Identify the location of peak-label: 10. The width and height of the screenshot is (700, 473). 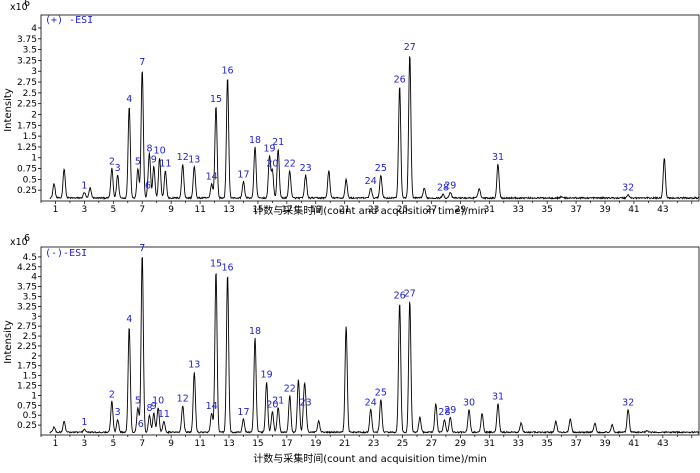
(158, 400).